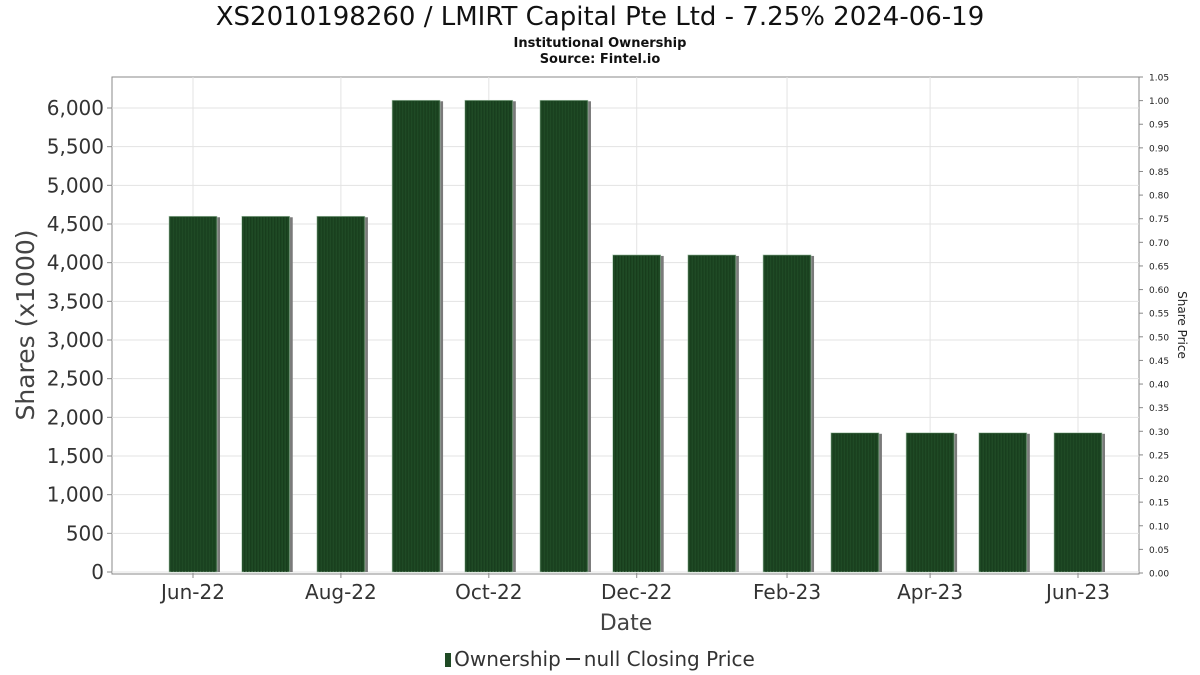  What do you see at coordinates (25, 324) in the screenshot?
I see `y-axis-label: Shares (x1000)` at bounding box center [25, 324].